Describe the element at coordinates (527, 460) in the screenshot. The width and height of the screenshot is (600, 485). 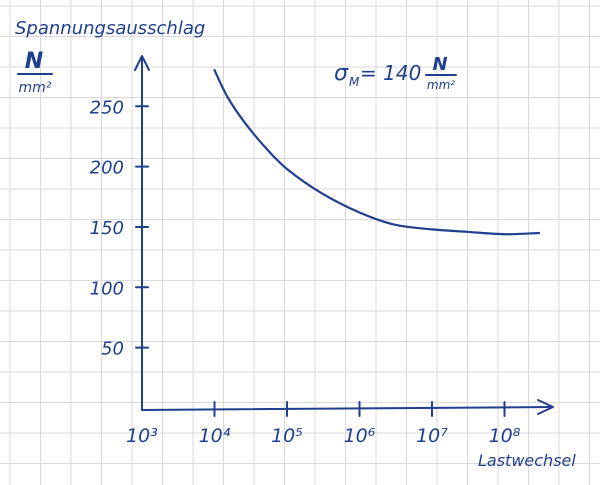
I see `x-axis-title: Lastwechsel` at that location.